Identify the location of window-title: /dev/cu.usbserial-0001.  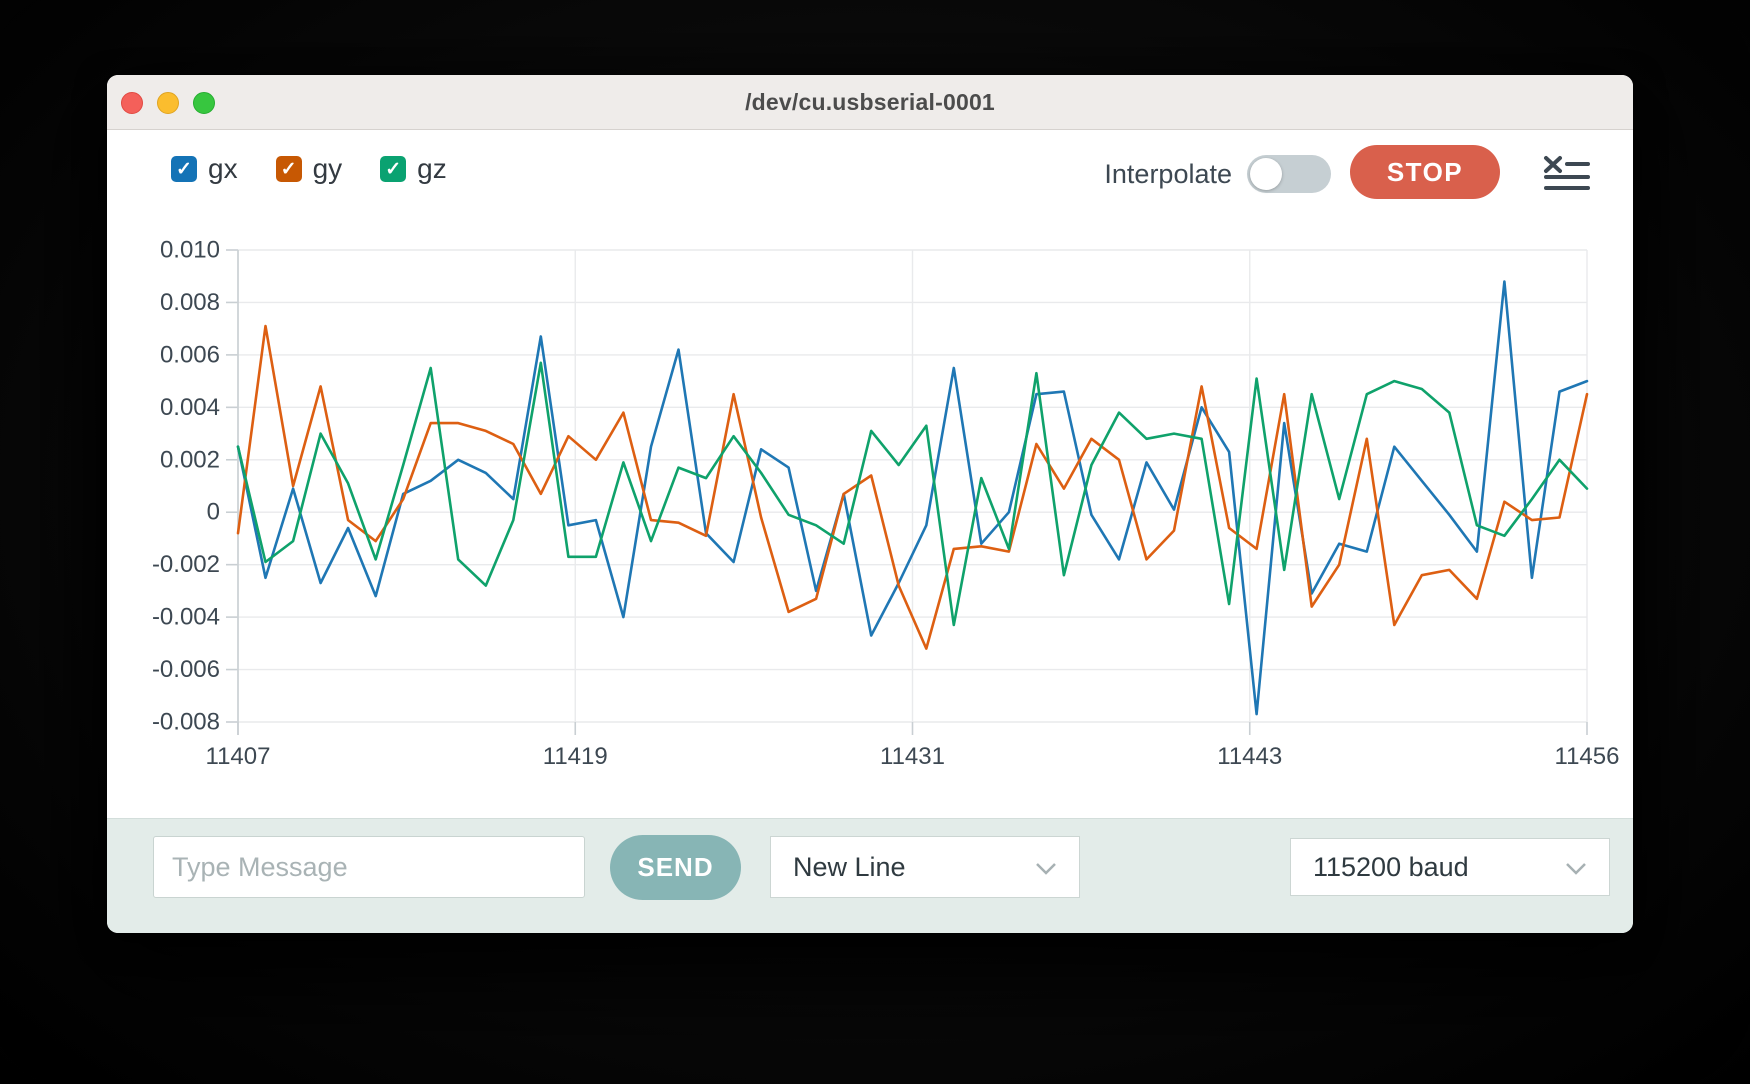
(870, 101).